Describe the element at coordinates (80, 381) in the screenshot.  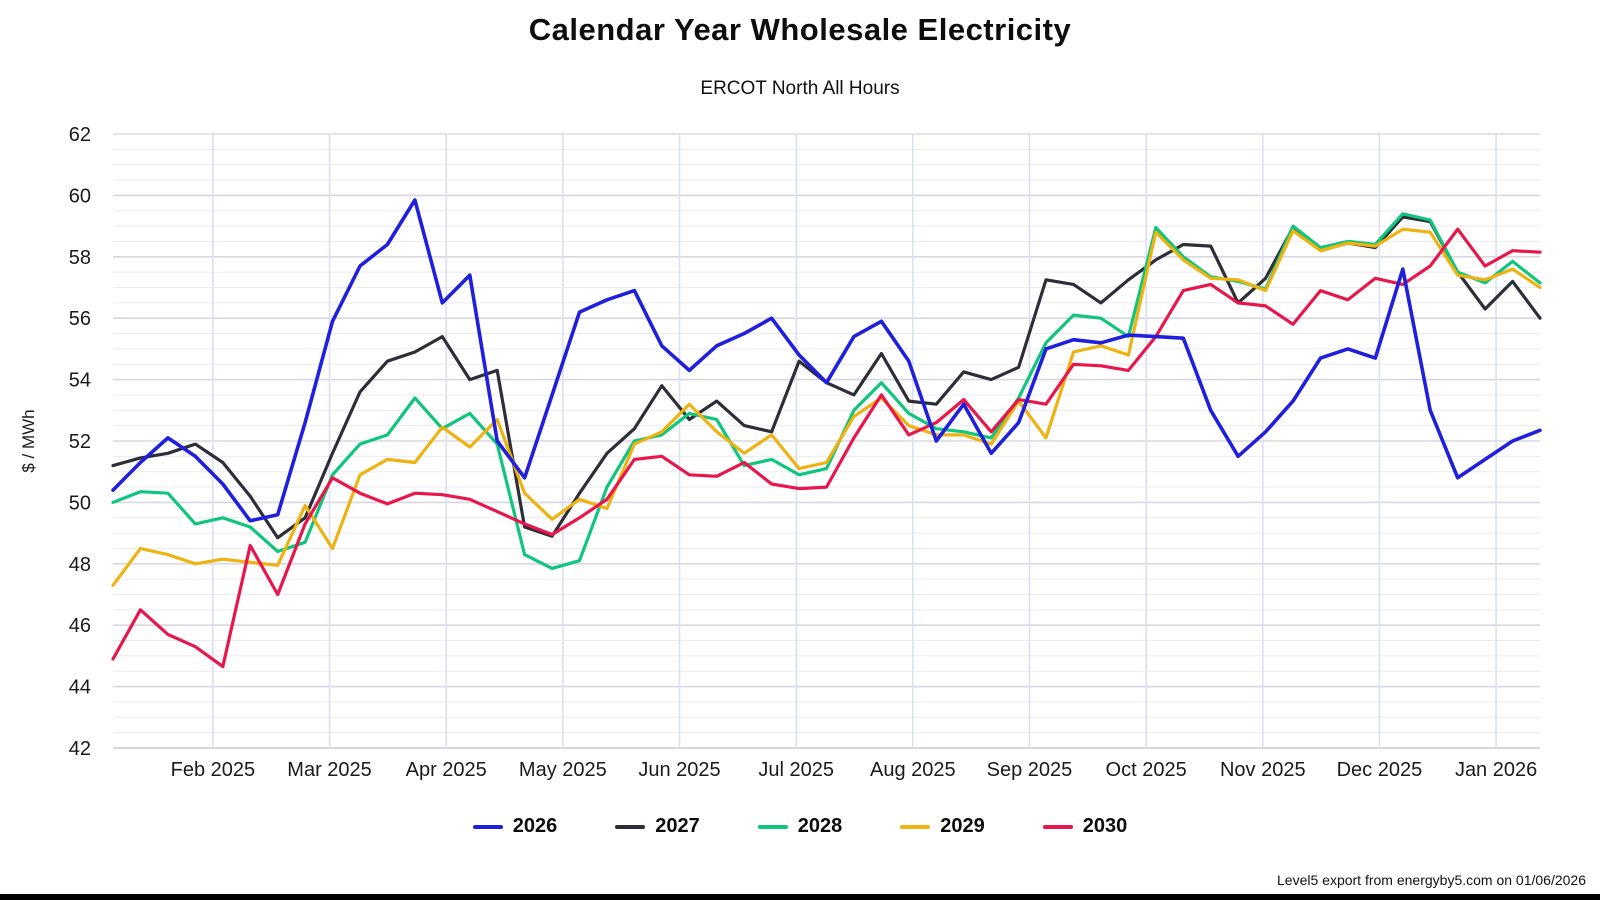
I see `y-tick-label: 54` at that location.